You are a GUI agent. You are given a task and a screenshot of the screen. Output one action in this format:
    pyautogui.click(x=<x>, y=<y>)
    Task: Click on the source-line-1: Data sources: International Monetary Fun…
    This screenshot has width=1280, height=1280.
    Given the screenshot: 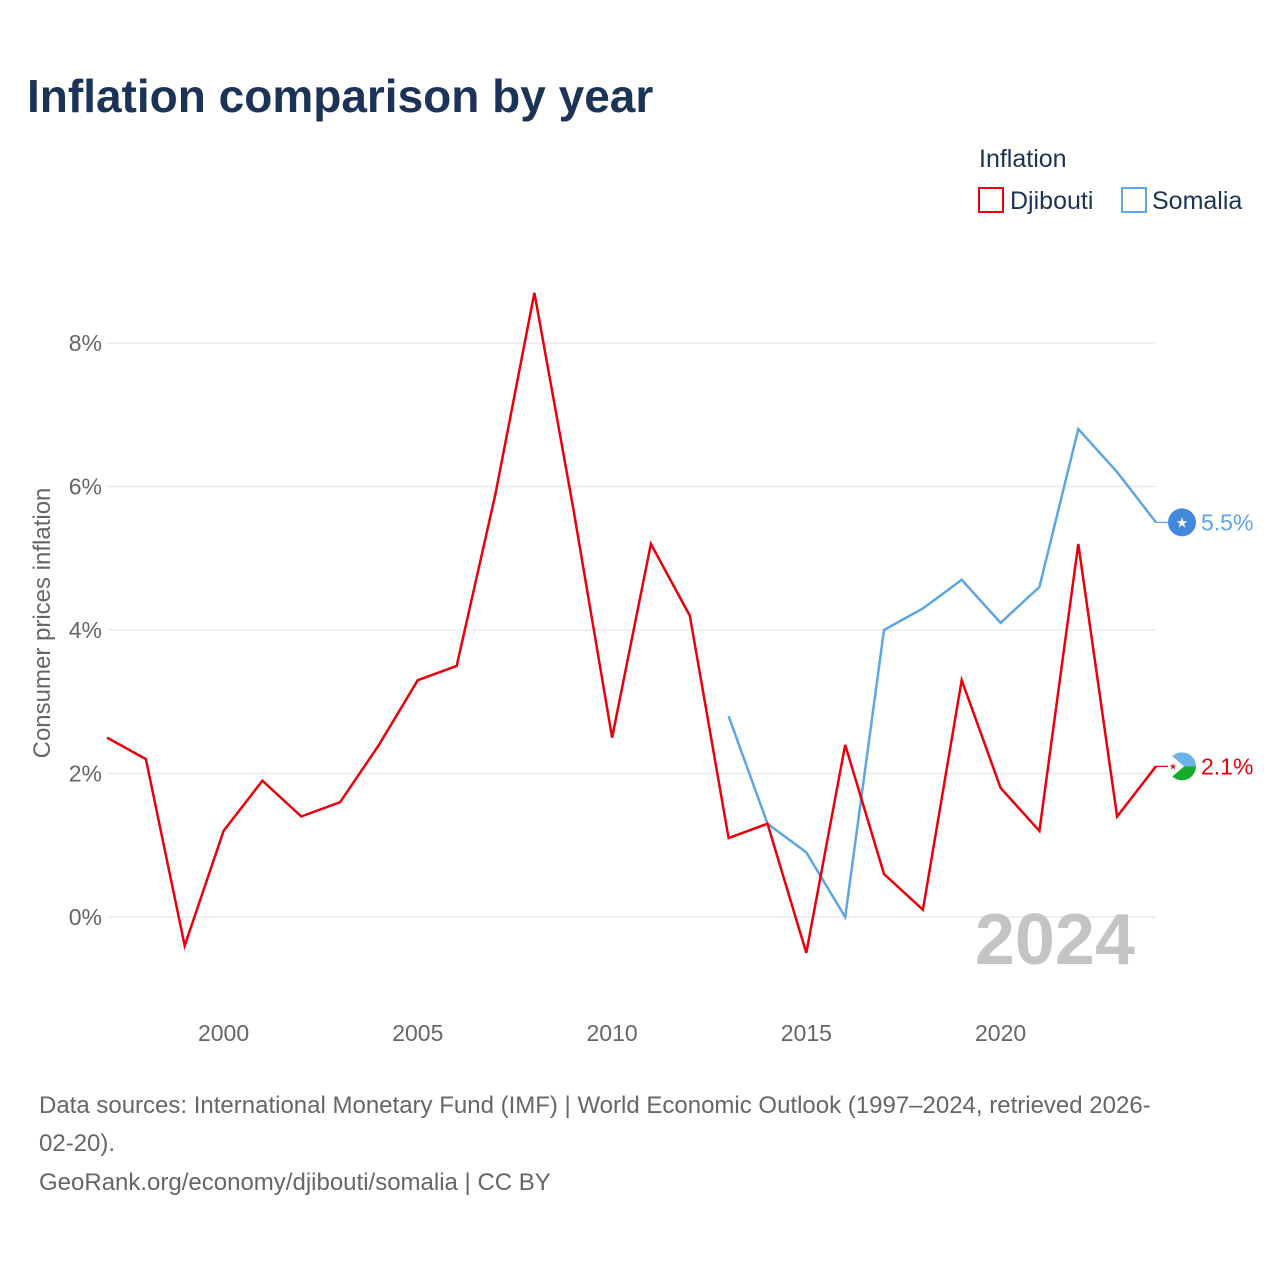 What is the action you would take?
    pyautogui.click(x=595, y=1105)
    